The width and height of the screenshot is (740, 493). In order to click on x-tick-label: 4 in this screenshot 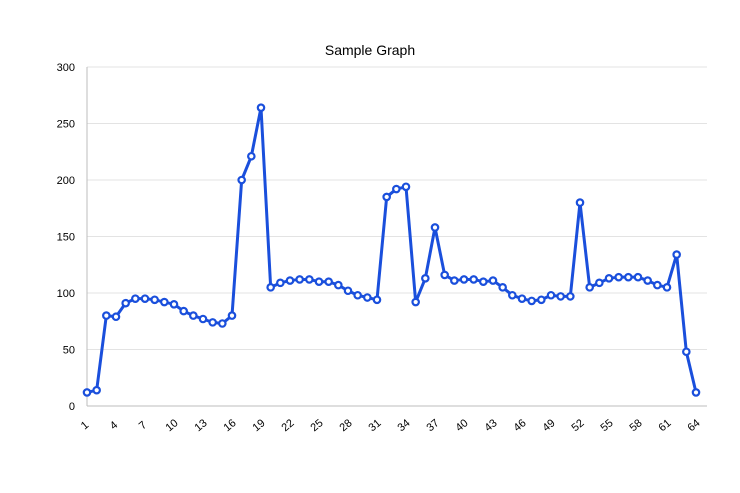, I will do `click(114, 425)`.